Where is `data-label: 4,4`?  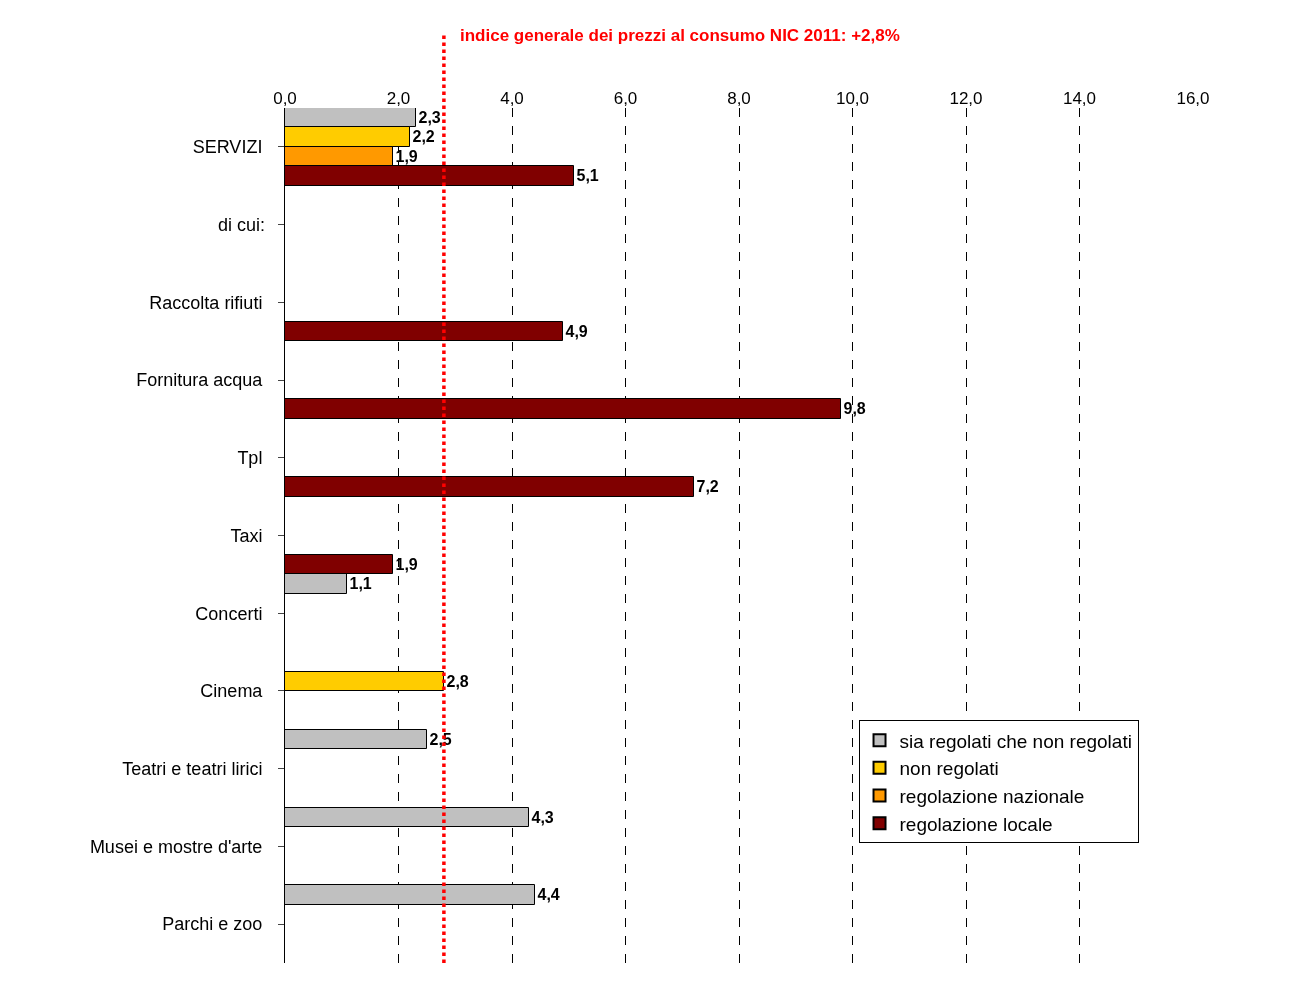 data-label: 4,4 is located at coordinates (548, 894).